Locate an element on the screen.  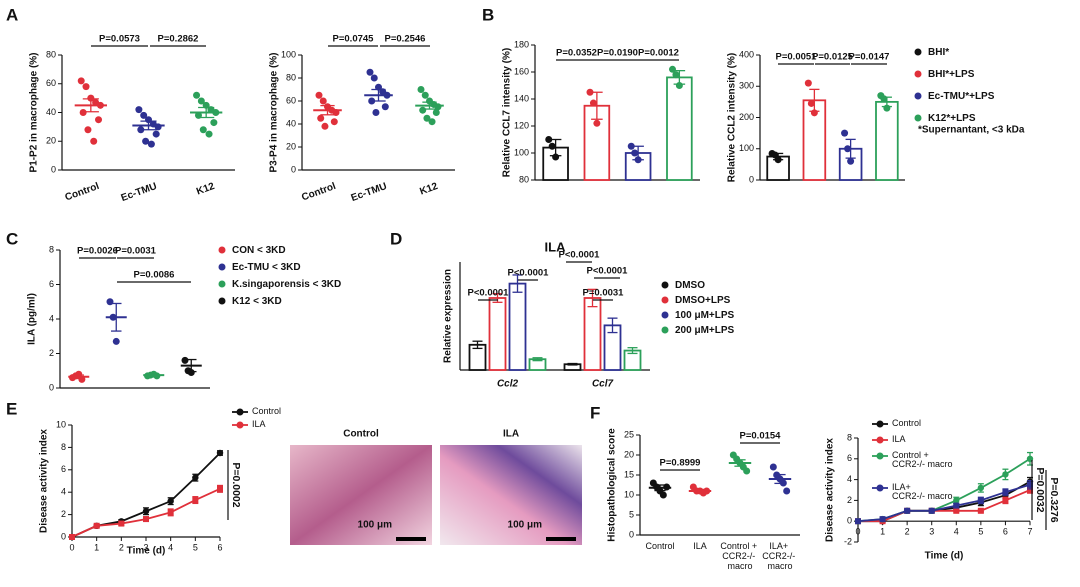
x-tick-label: ILA is located at coordinates (700, 546).